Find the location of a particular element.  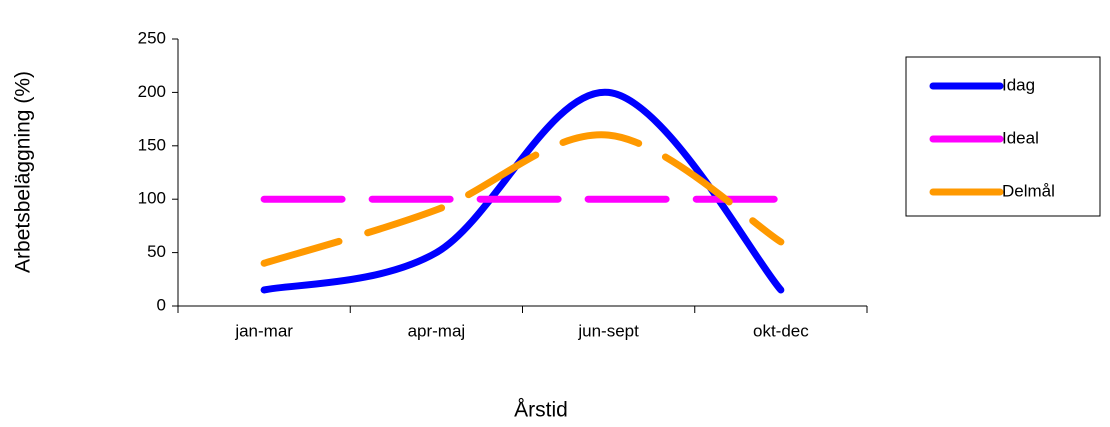

y-tick-label: 250 is located at coordinates (152, 37).